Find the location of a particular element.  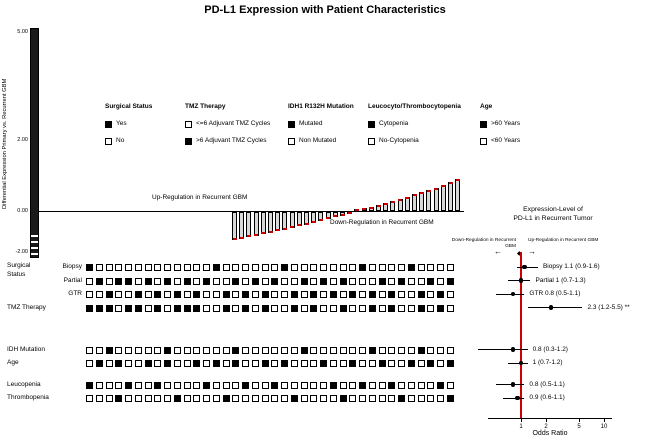

y-axis-tick-label: 5.00 is located at coordinates (22, 32).